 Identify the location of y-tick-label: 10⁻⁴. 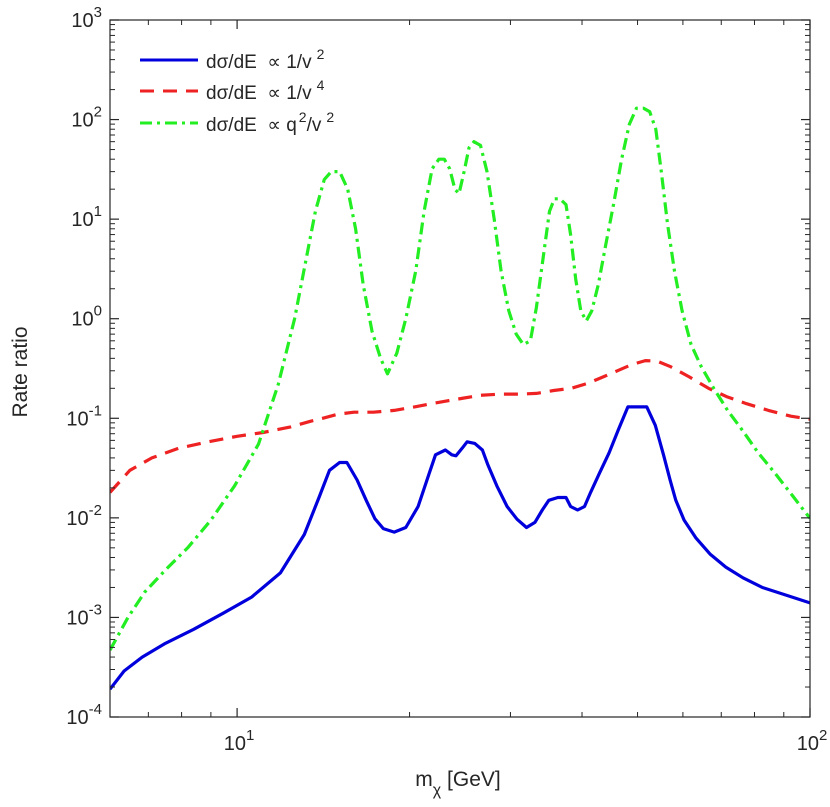
(84, 715).